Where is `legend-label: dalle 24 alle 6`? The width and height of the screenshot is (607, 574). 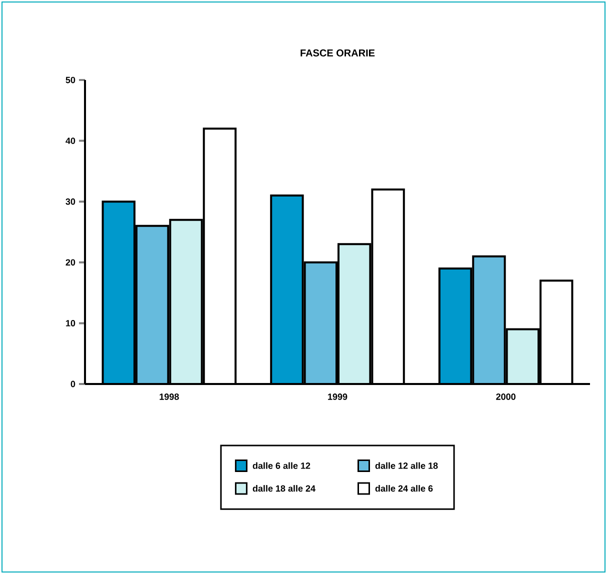
legend-label: dalle 24 alle 6 is located at coordinates (404, 488).